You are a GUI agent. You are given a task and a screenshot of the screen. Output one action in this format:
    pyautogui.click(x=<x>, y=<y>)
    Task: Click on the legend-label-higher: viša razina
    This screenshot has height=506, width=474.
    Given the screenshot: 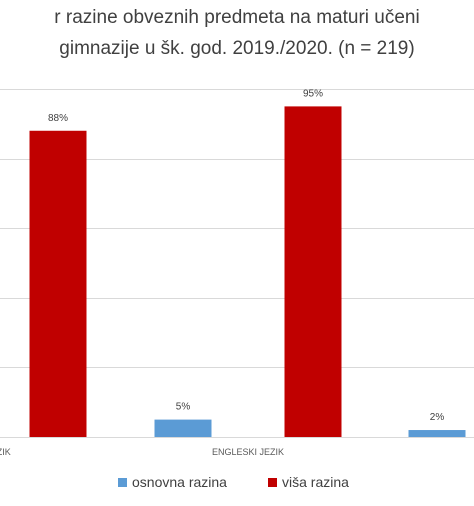 What is the action you would take?
    pyautogui.click(x=315, y=482)
    